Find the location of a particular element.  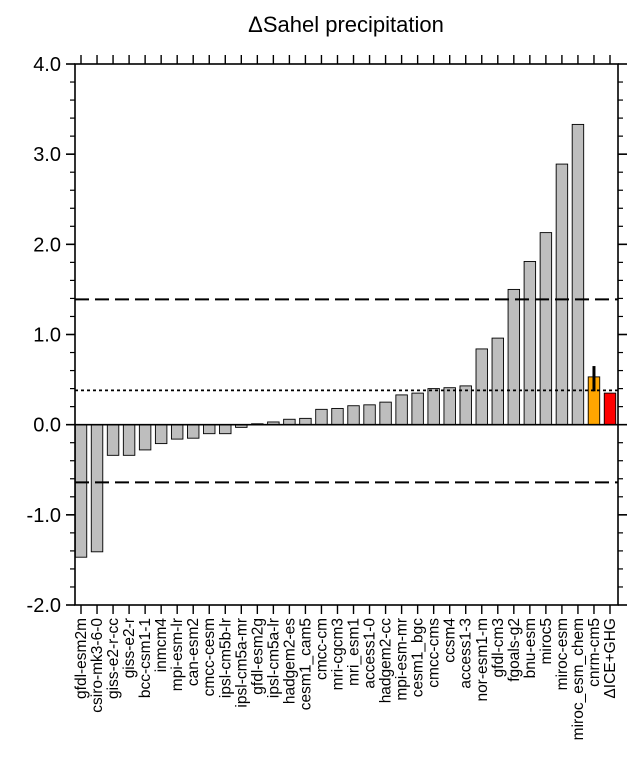

xtick-label-can-esm2: can-esm2 is located at coordinates (193, 652).